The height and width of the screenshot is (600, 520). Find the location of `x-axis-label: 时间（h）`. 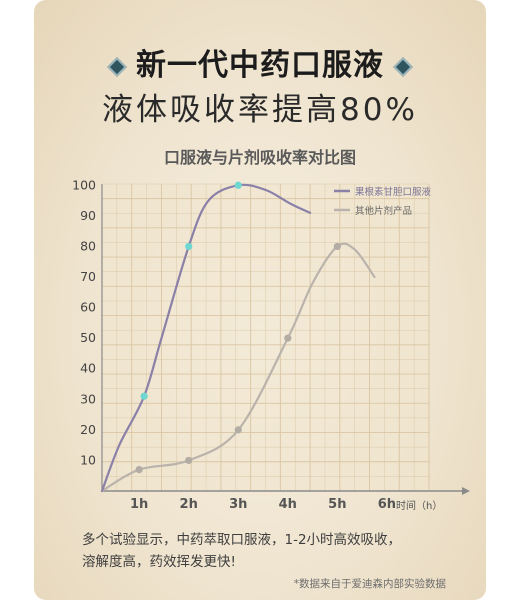

x-axis-label: 时间（h） is located at coordinates (419, 504).